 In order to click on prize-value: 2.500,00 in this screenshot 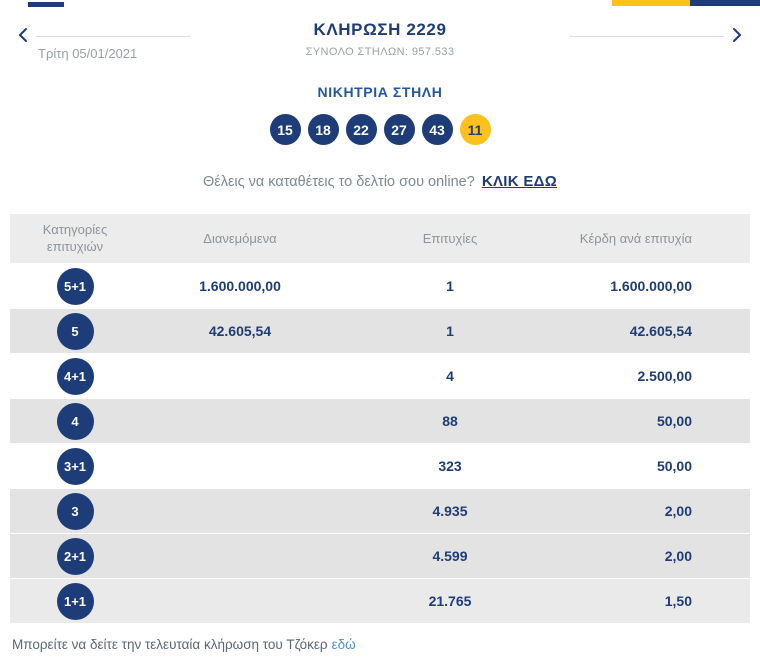, I will do `click(665, 376)`.